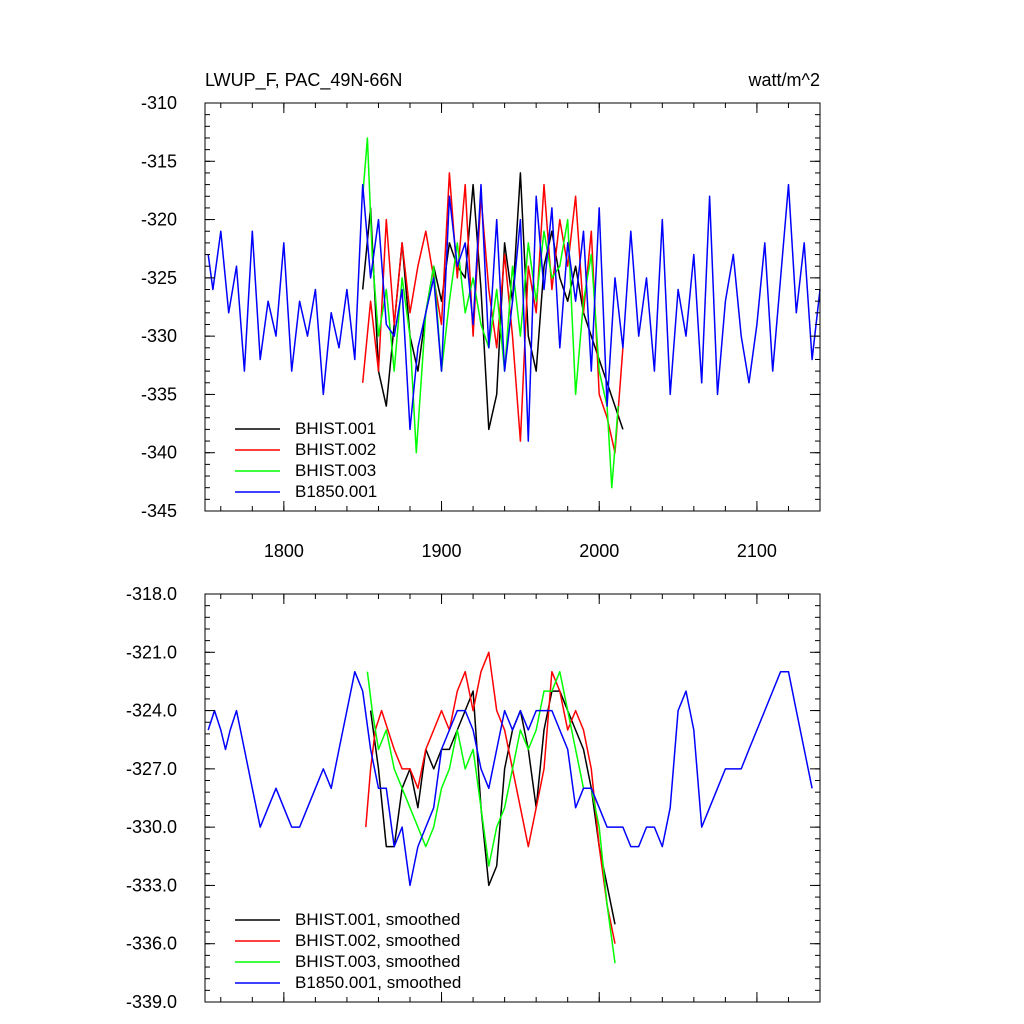 The image size is (1024, 1024). I want to click on legend-label: BHIST.001, so click(335, 428).